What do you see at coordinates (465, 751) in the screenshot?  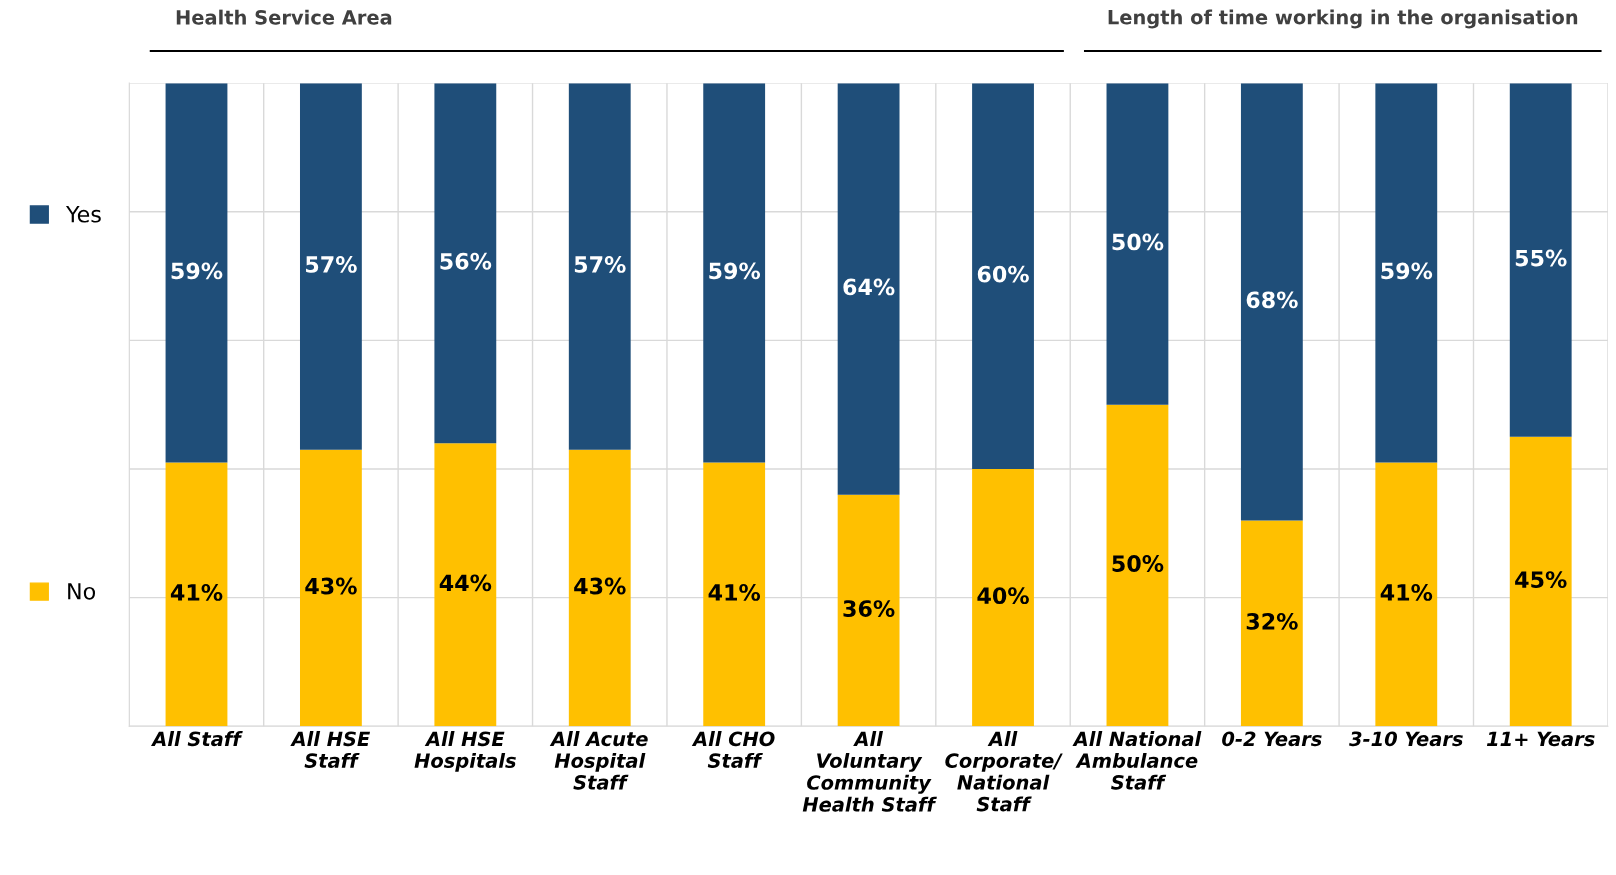 I see `x-tick-label: All HSE Hospitals` at bounding box center [465, 751].